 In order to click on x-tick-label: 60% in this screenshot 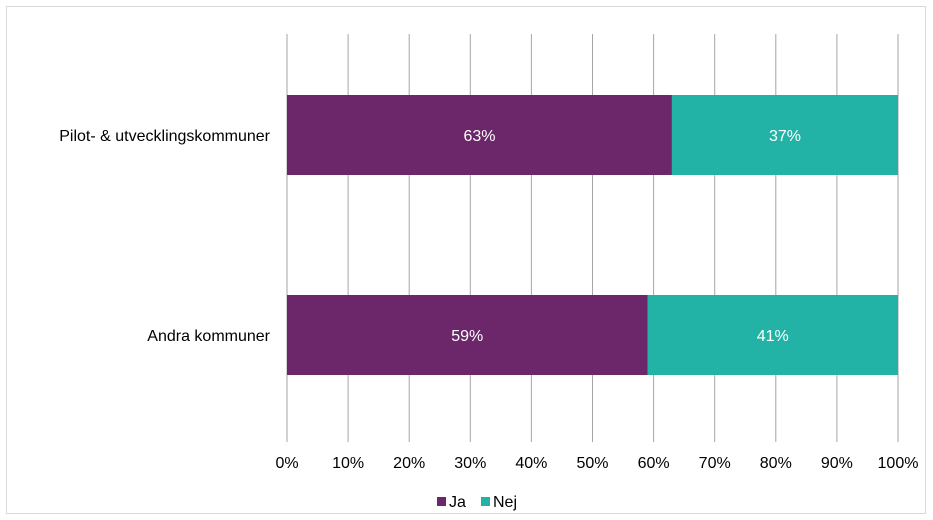, I will do `click(654, 463)`.